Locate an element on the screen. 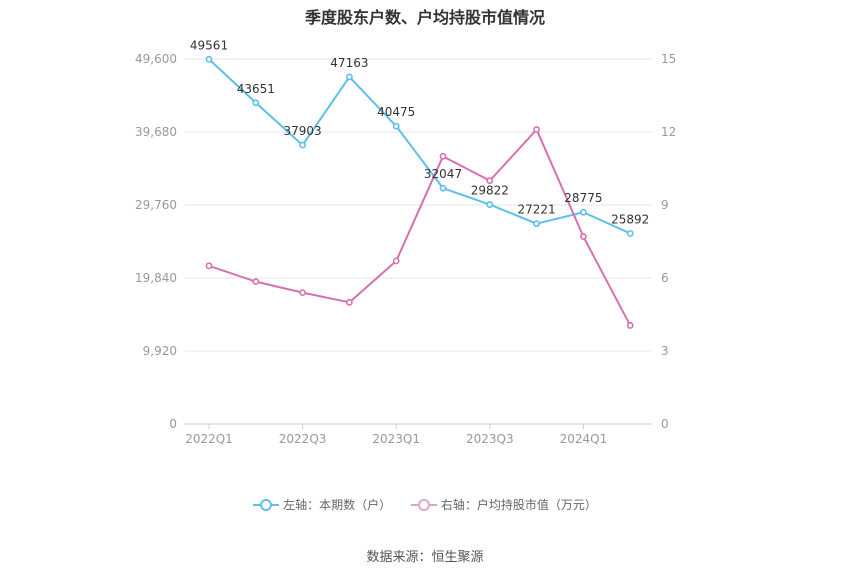  legend-item-households: 左轴：本期数（户） is located at coordinates (322, 504).